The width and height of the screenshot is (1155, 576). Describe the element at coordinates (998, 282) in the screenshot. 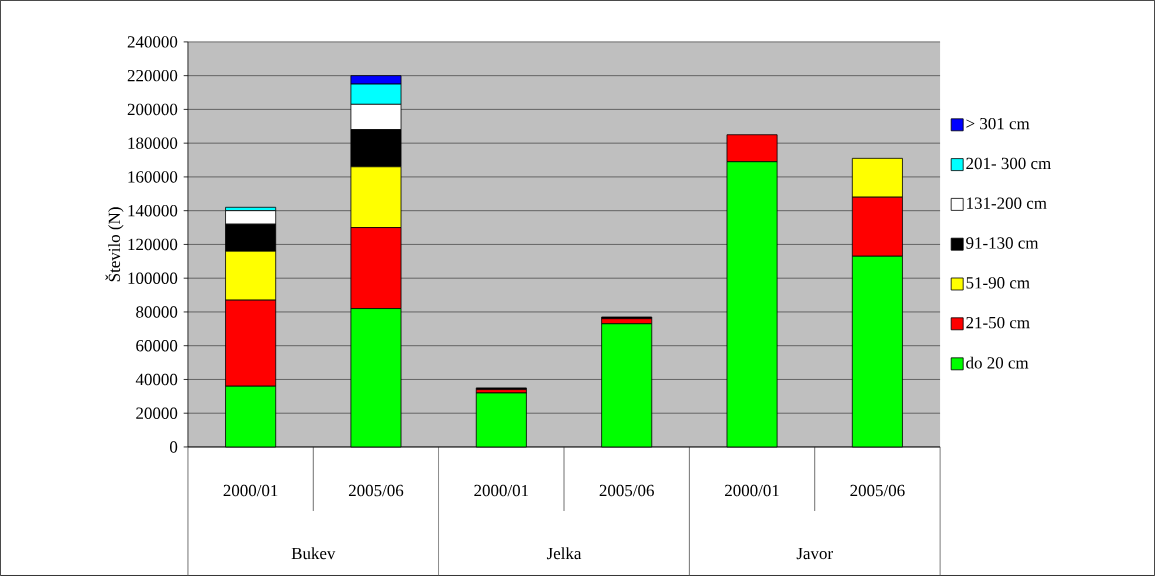

I see `legend-label: 51-90 cm` at that location.